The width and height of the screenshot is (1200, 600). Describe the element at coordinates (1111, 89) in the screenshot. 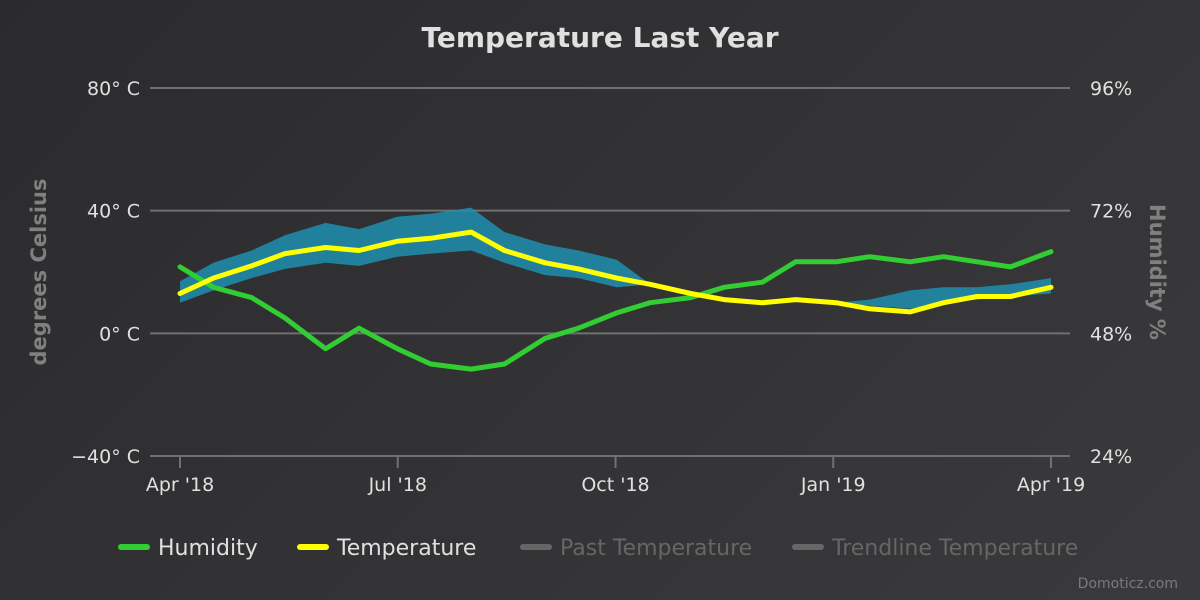

I see `y2-tick-label: 96%` at that location.